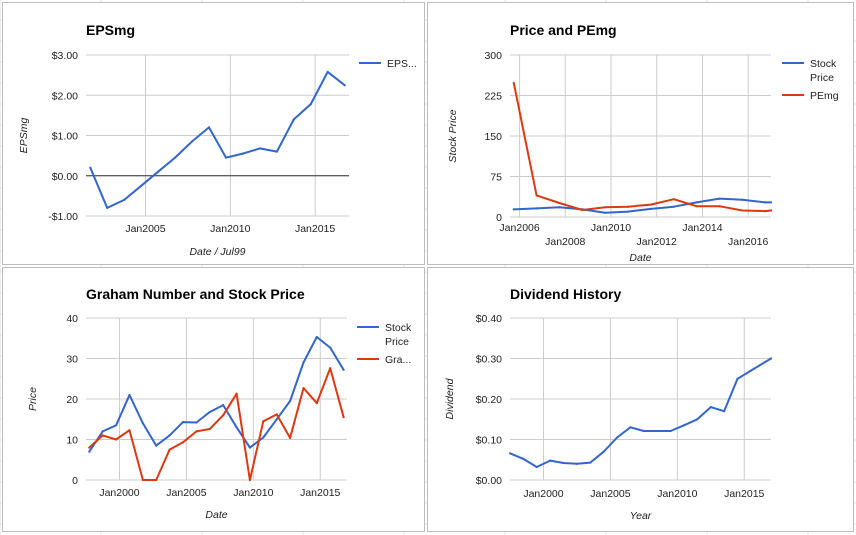 This screenshot has width=856, height=535. What do you see at coordinates (217, 252) in the screenshot?
I see `x-axis-title: Date / Jul99` at bounding box center [217, 252].